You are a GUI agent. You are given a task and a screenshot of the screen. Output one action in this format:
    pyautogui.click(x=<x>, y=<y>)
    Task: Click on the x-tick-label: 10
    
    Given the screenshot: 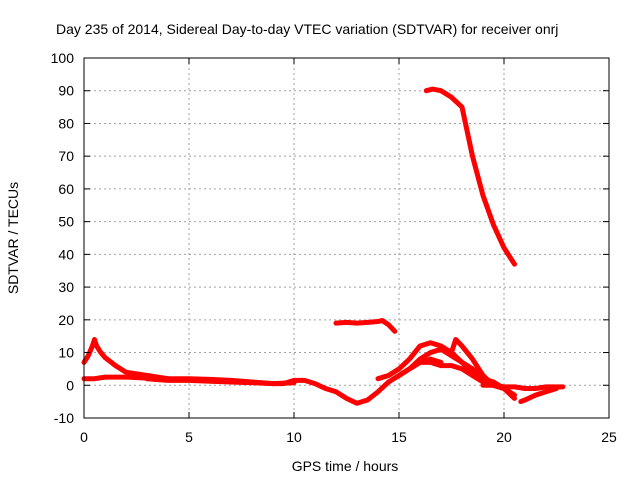 What is the action you would take?
    pyautogui.click(x=294, y=437)
    